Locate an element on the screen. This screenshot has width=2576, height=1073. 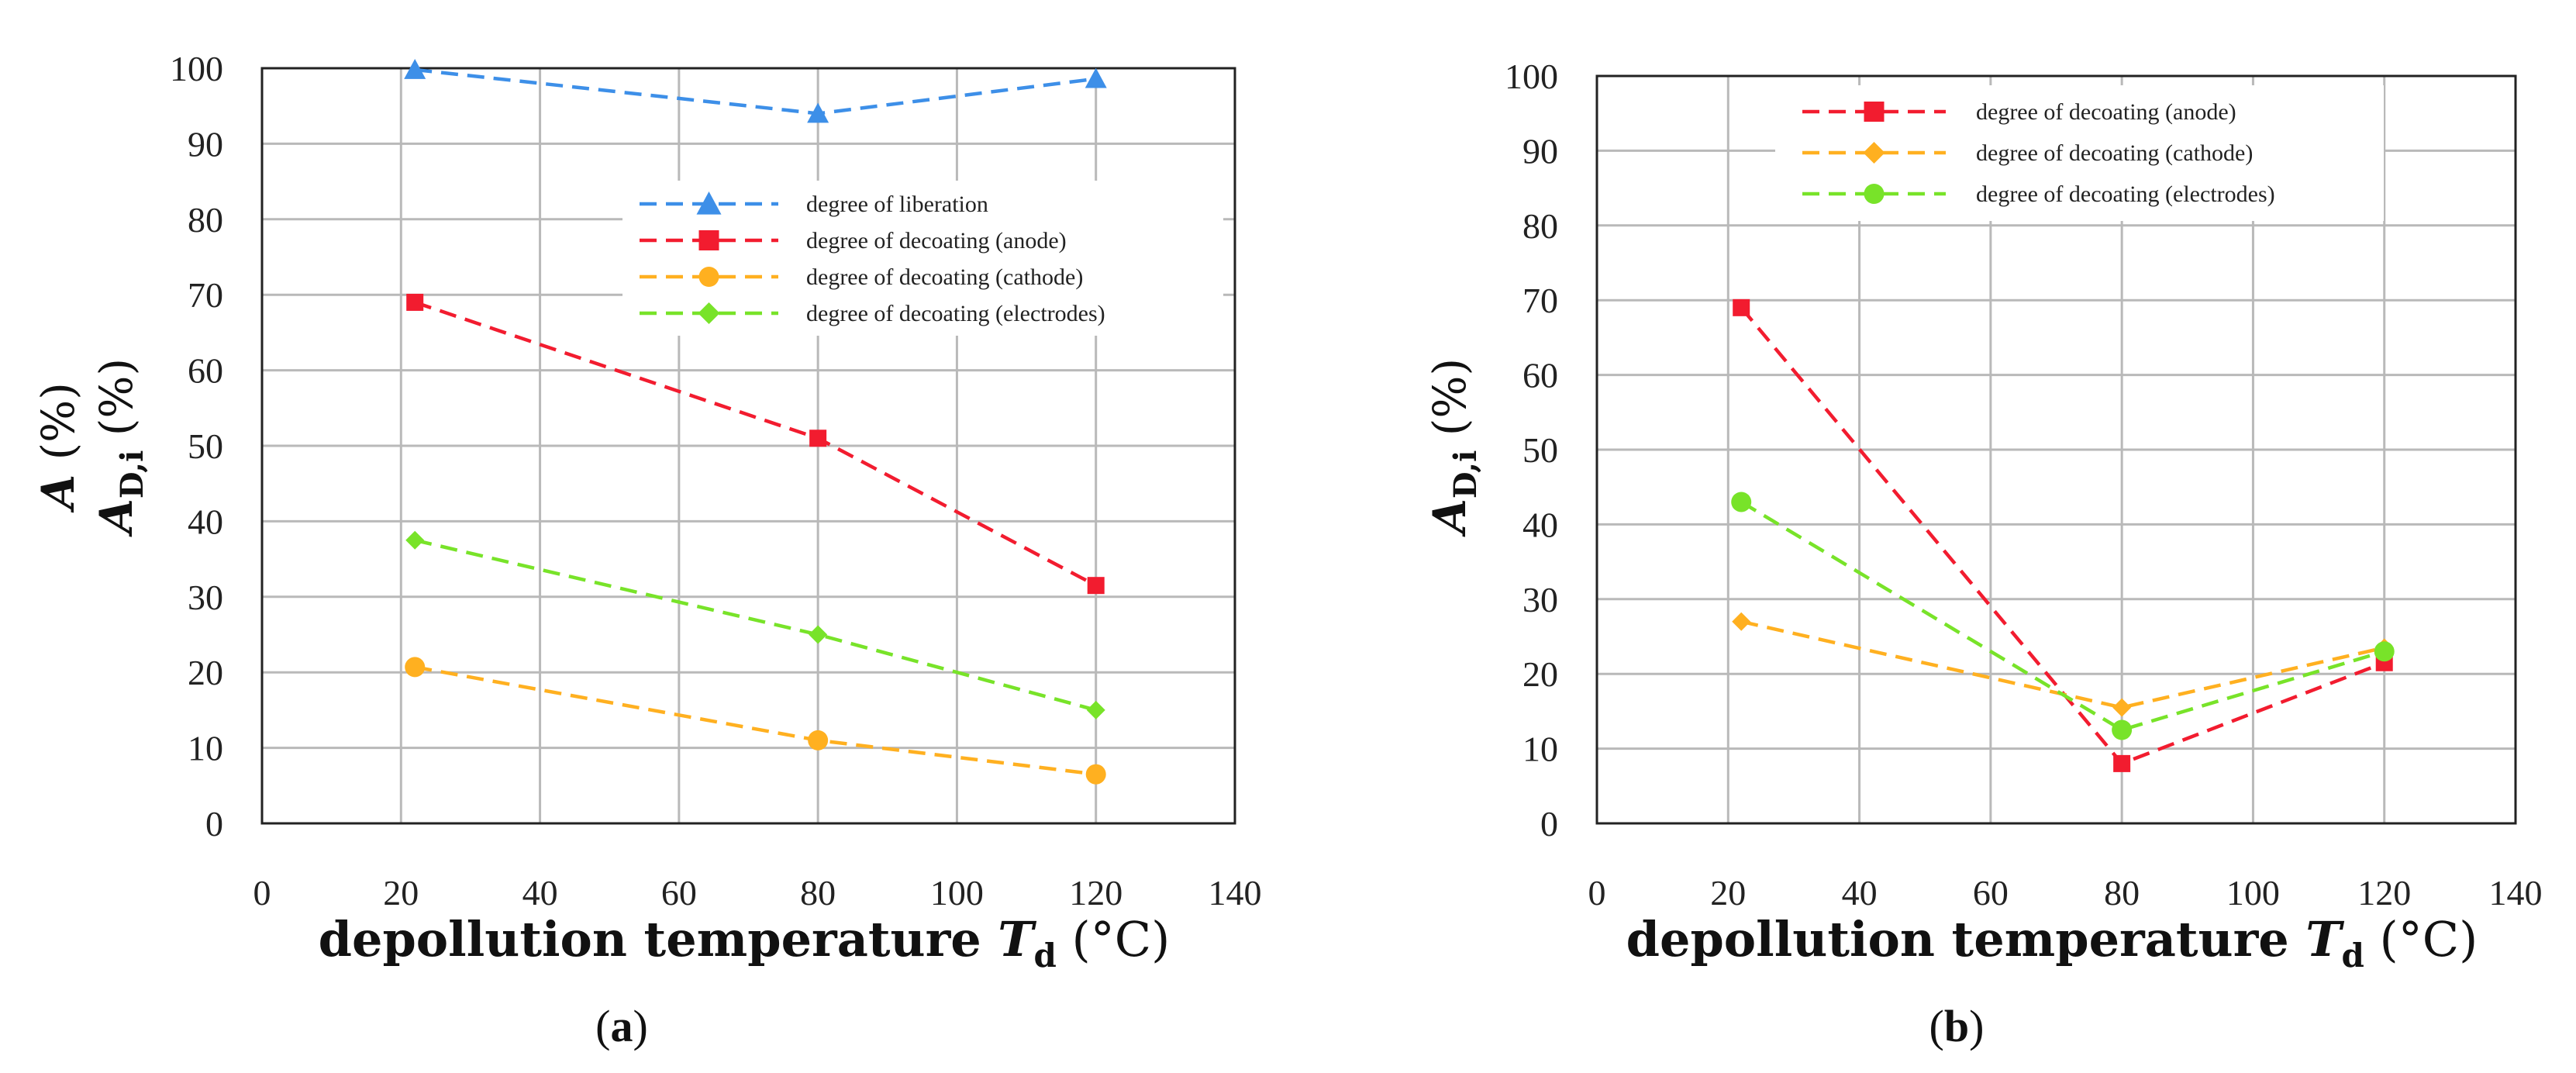
series-liberation is located at coordinates (755, 90).